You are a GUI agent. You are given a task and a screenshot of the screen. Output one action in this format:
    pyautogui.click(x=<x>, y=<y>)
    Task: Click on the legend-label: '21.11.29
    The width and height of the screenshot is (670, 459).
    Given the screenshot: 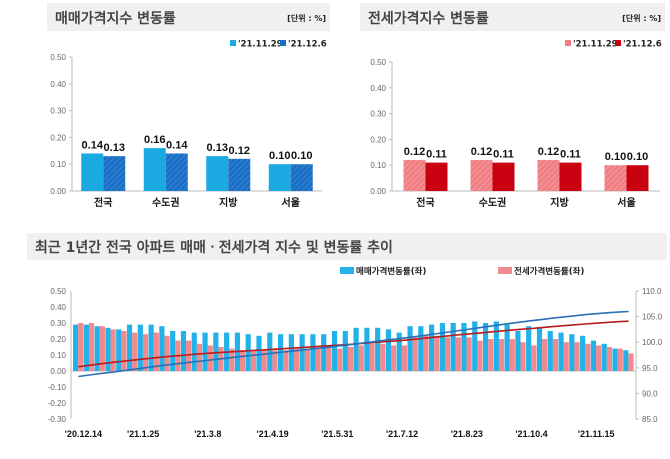 What is the action you would take?
    pyautogui.click(x=595, y=45)
    